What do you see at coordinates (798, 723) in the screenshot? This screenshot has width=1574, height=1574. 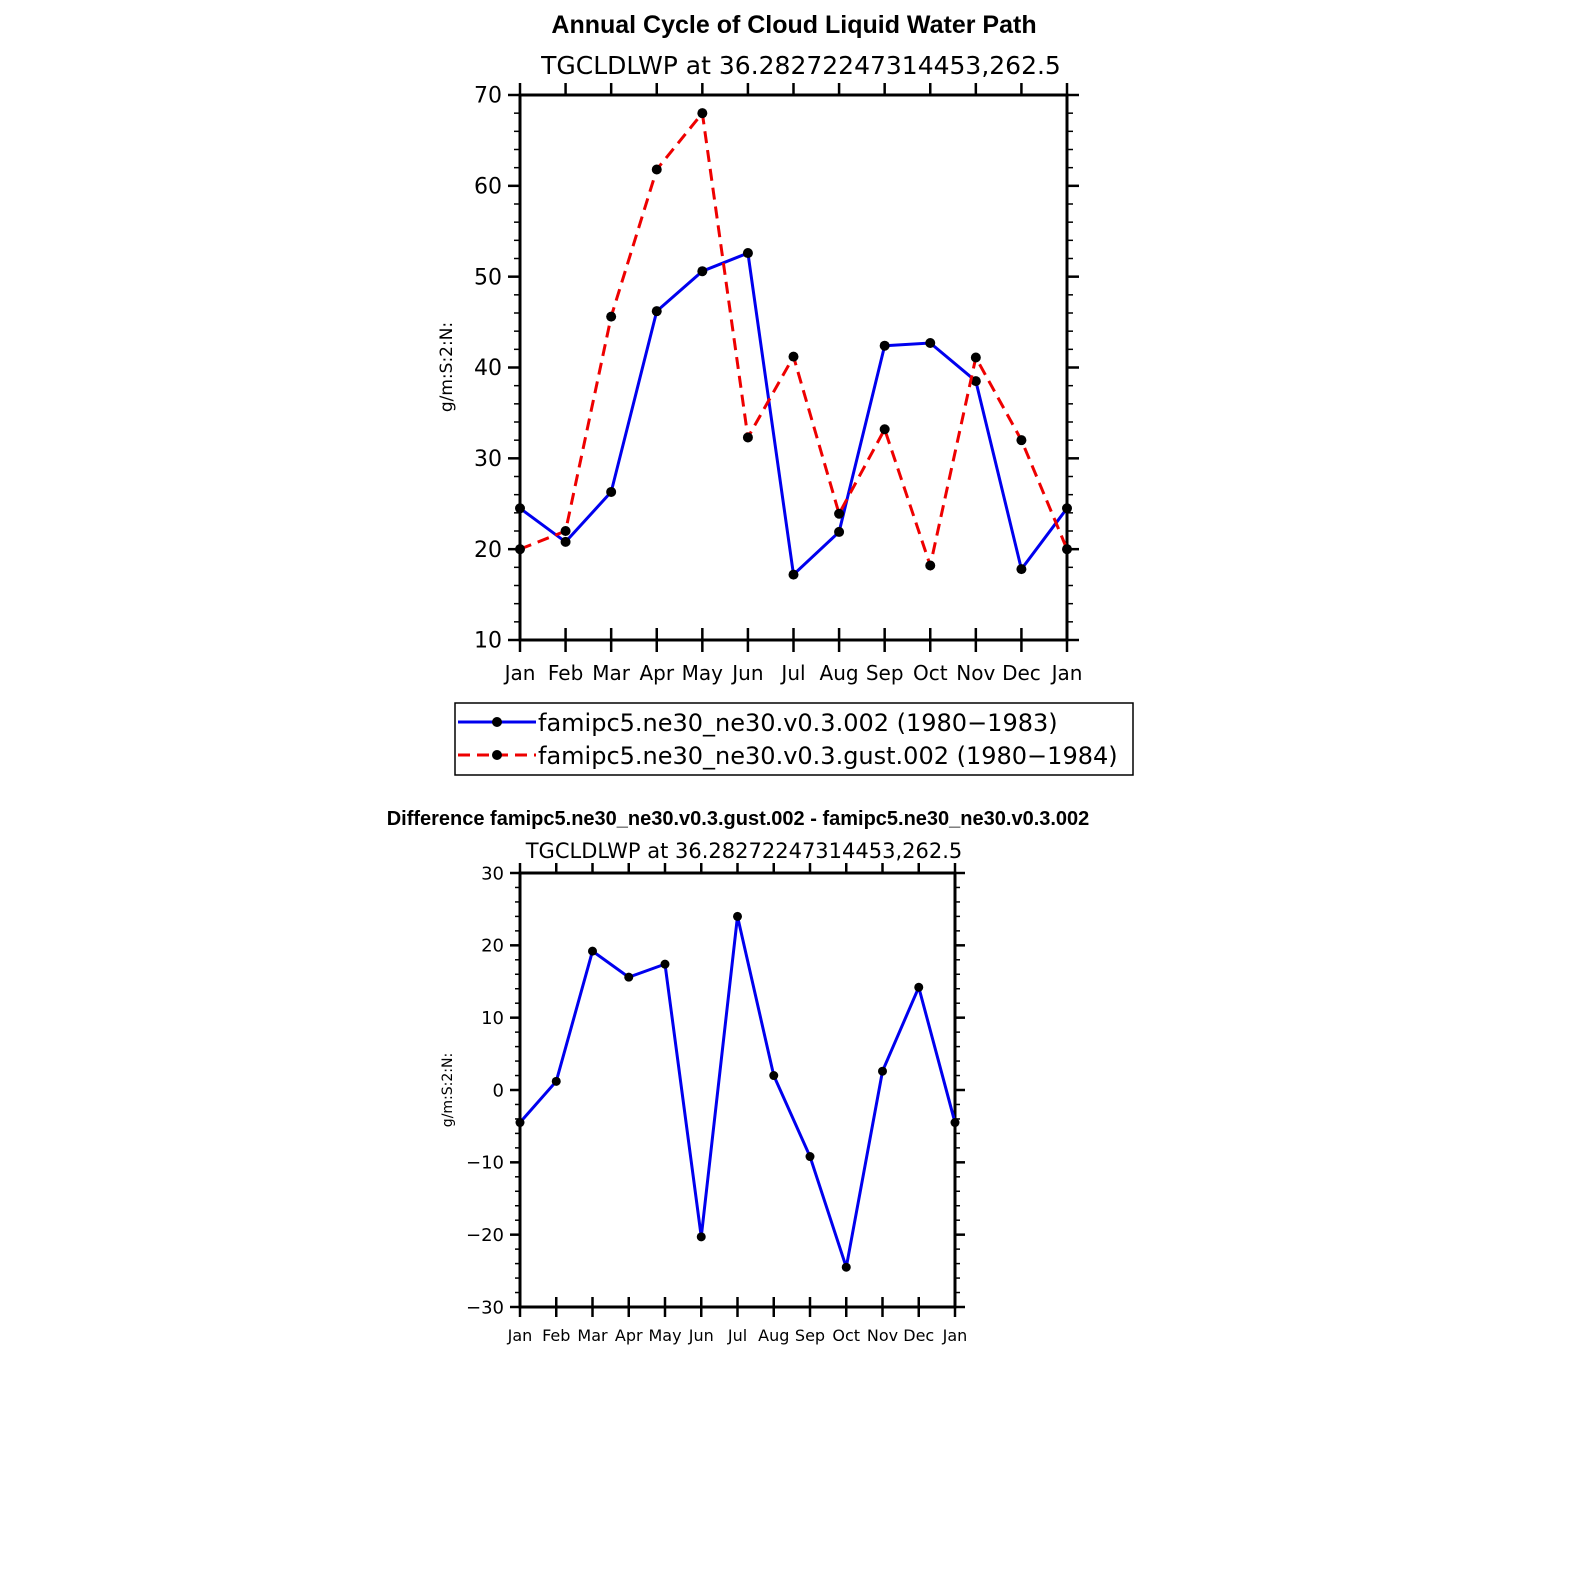 I see `legend-label-model: famipc5.ne30_ne30.v0.3.002 (1980−1983)` at bounding box center [798, 723].